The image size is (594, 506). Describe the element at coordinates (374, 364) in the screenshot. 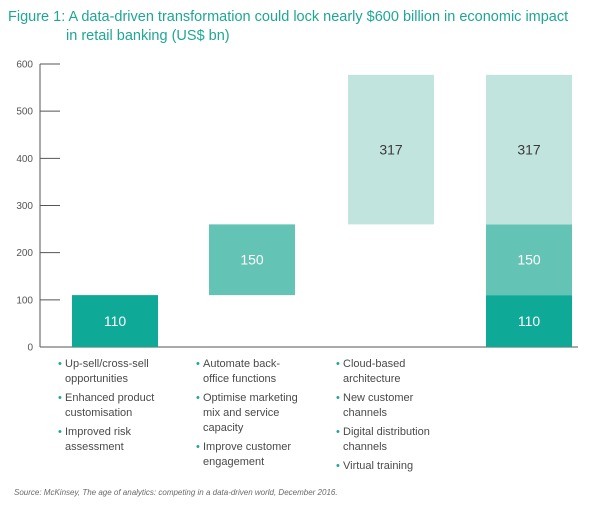

I see `bullet-text-line: Cloud-based` at that location.